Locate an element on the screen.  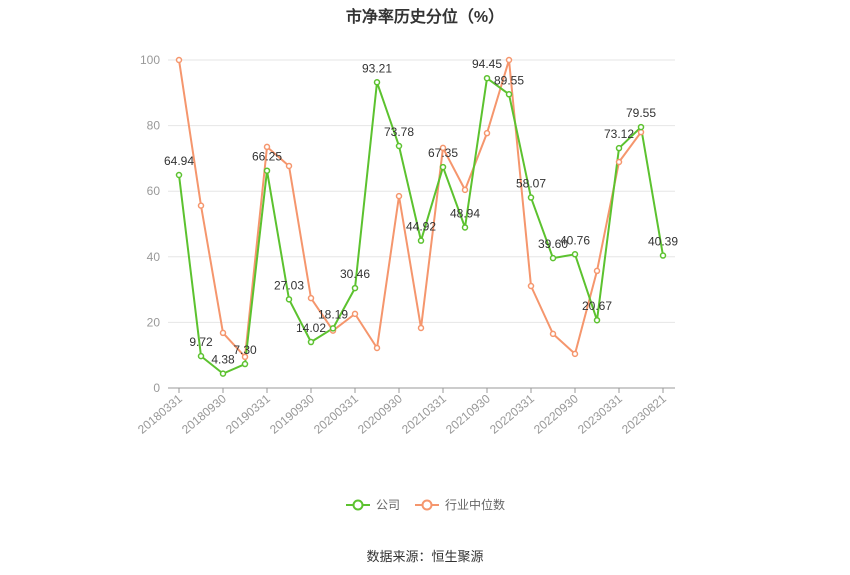
x-tick-label: 20210331 is located at coordinates (424, 413).